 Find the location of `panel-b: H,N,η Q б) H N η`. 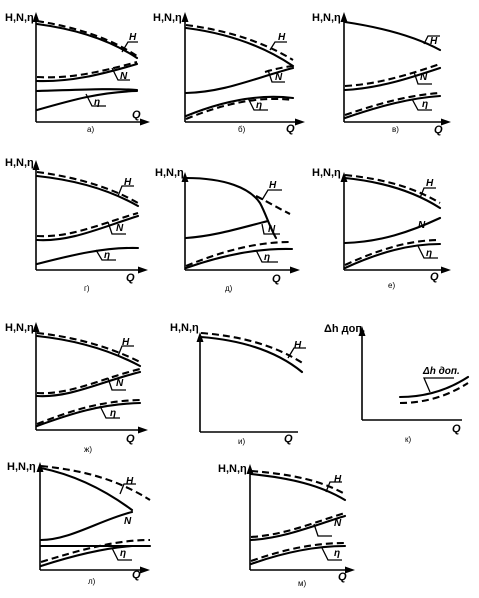

panel-b: H,N,η Q б) H N η is located at coordinates (229, 73).